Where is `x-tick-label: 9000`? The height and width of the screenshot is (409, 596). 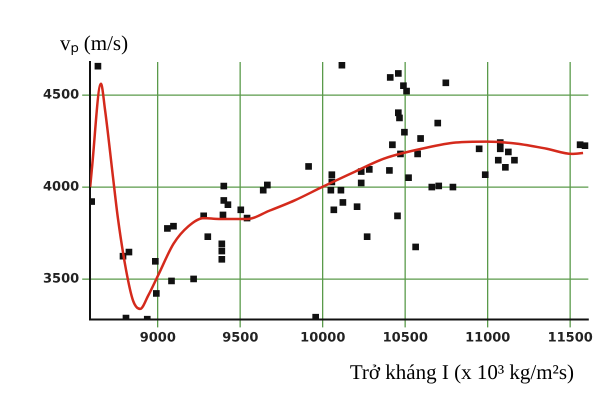 x-tick-label: 9000 is located at coordinates (158, 338).